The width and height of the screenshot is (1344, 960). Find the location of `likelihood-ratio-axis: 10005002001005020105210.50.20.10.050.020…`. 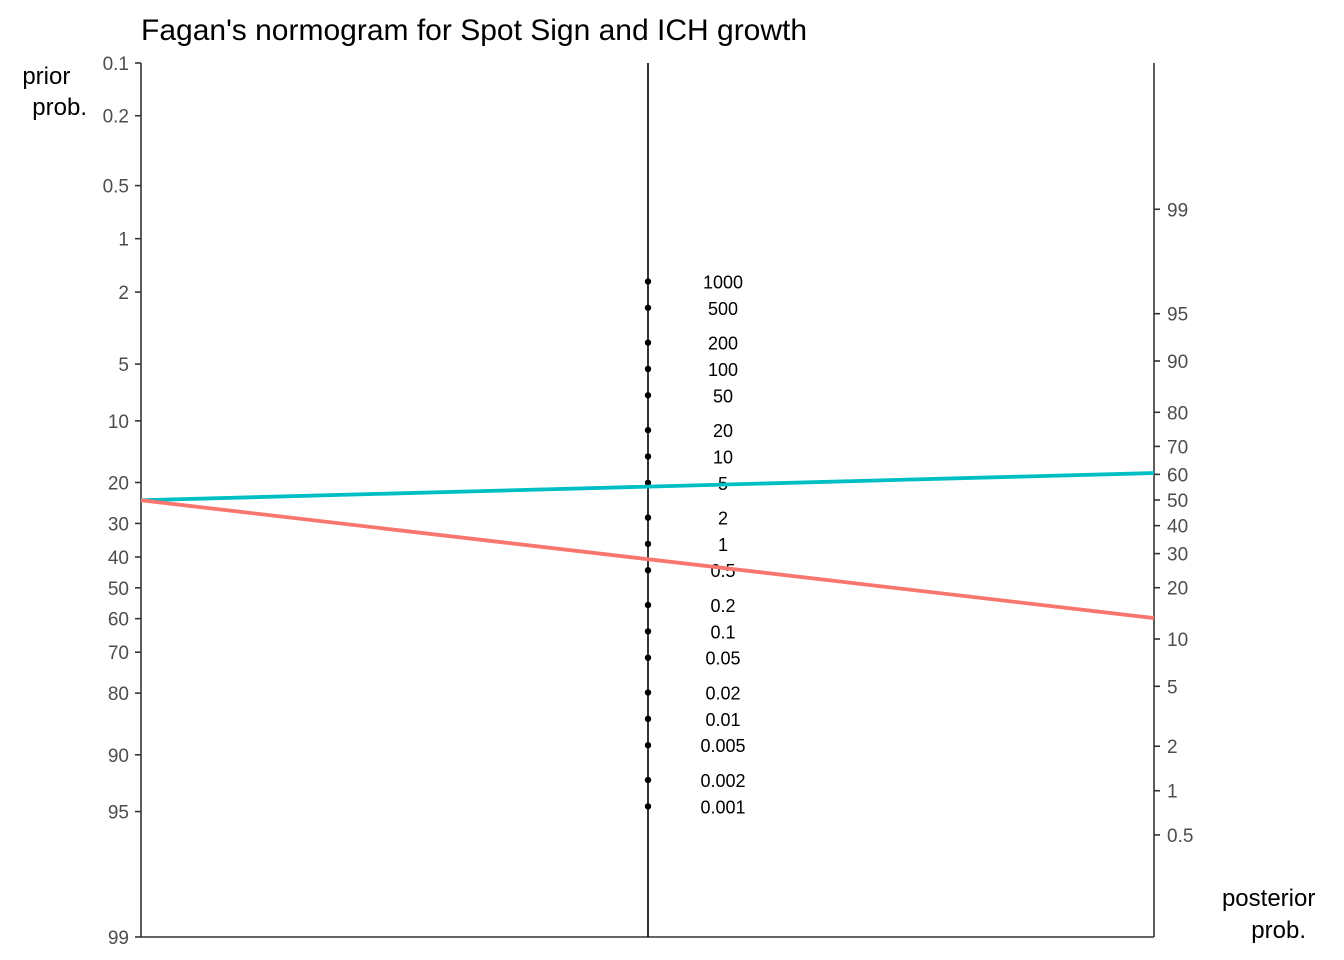

likelihood-ratio-axis: 10005002001005020105210.50.20.10.050.020… is located at coordinates (695, 500).